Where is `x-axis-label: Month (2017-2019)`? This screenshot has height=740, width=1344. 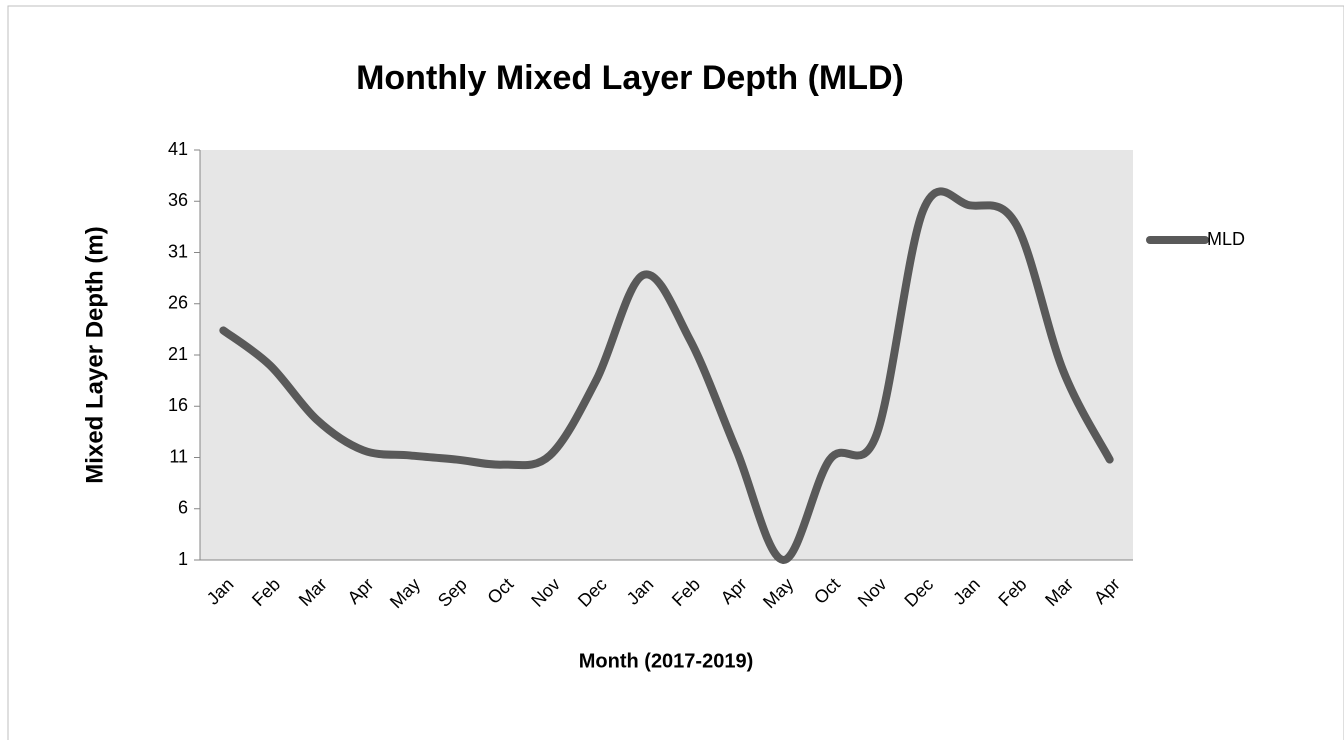 x-axis-label: Month (2017-2019) is located at coordinates (666, 661).